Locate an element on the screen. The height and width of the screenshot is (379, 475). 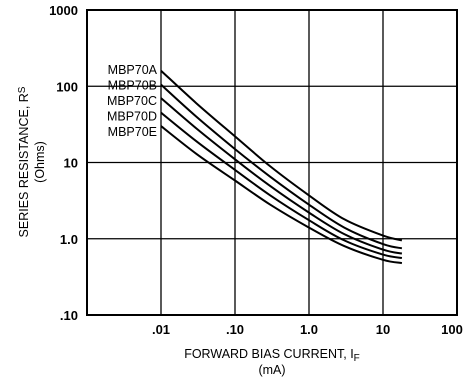
series-label-mbp70a: MBP70A is located at coordinates (133, 70).